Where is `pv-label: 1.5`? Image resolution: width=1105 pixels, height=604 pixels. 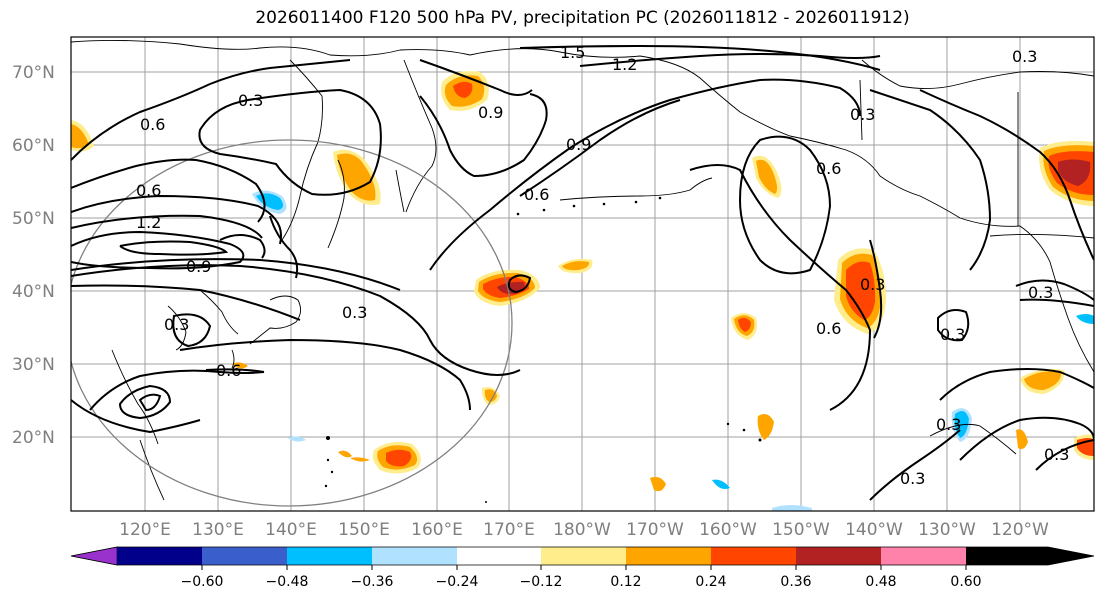 pv-label: 1.5 is located at coordinates (572, 52).